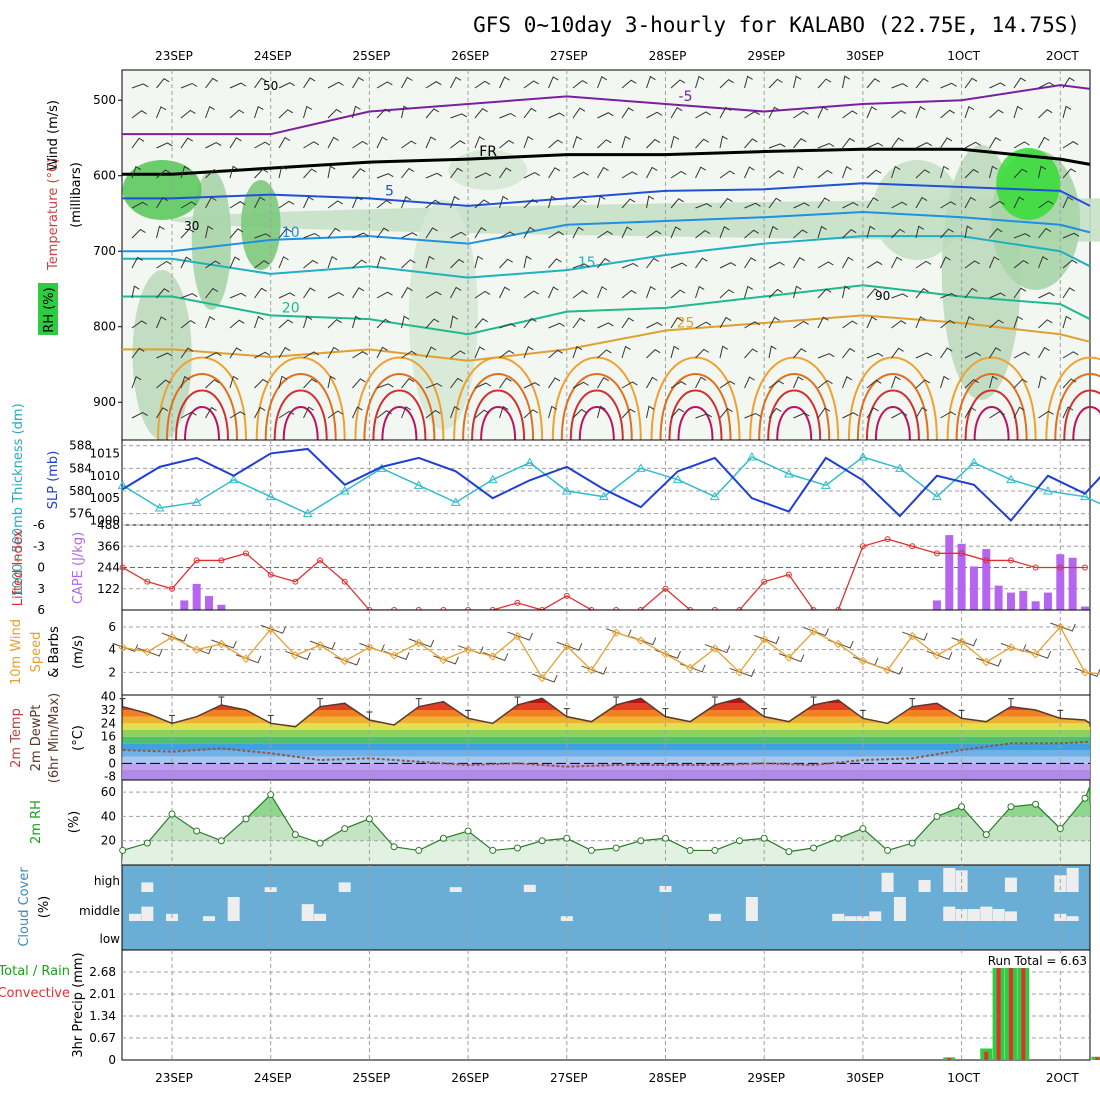 This screenshot has width=1100, height=1100. Describe the element at coordinates (104, 521) in the screenshot. I see `slp-tick-1000: 1000` at that location.